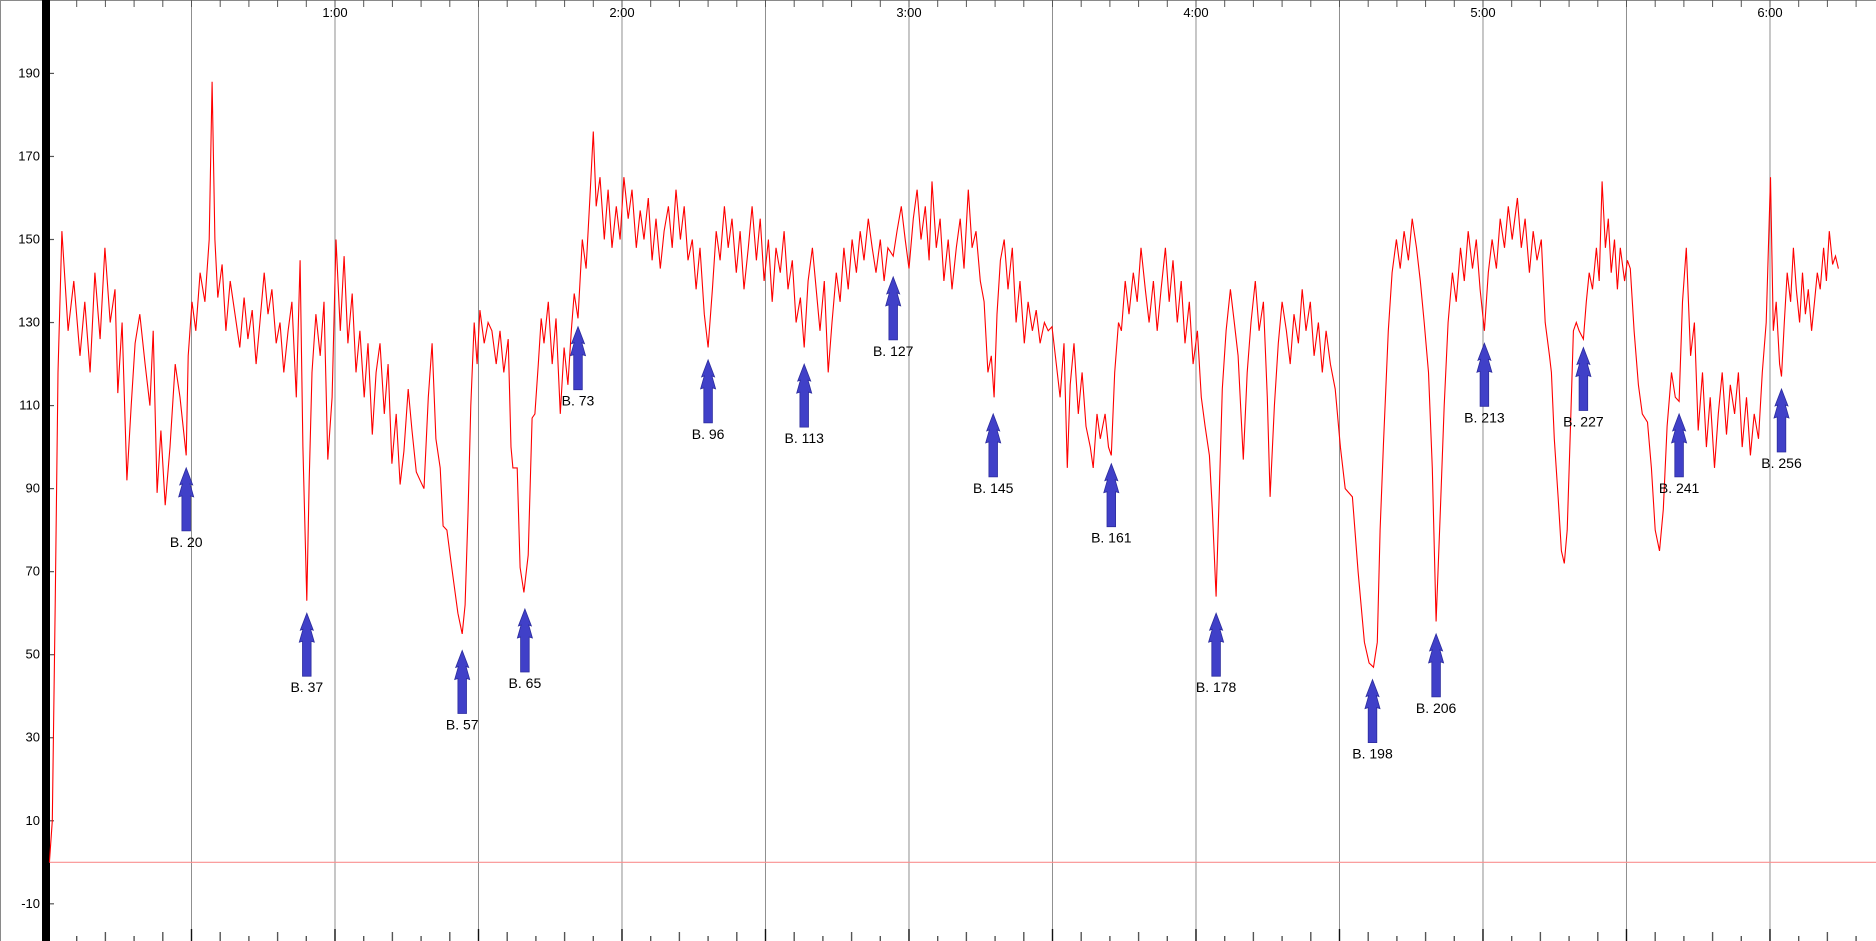 The height and width of the screenshot is (941, 1876). I want to click on event-marker: B. 161, so click(1111, 504).